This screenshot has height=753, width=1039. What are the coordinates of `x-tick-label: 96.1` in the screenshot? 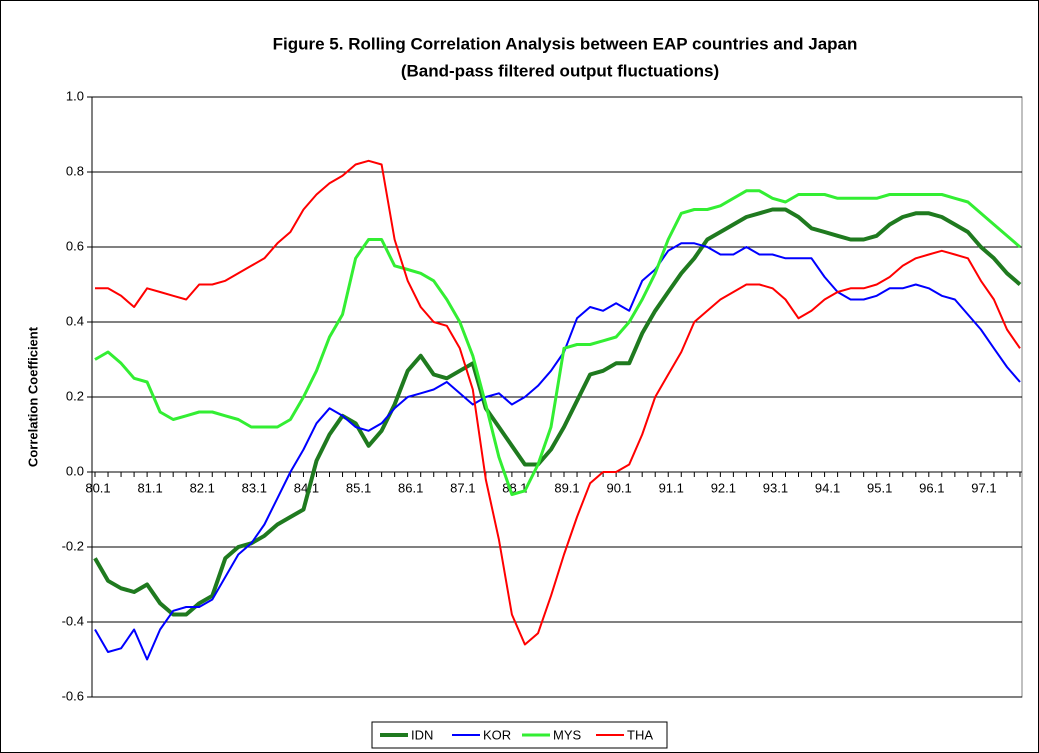 It's located at (931, 487).